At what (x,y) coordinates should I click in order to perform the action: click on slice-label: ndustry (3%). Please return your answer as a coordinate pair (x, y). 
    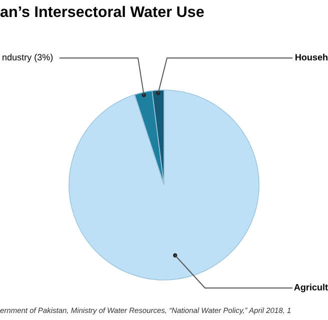
    Looking at the image, I should click on (27, 58).